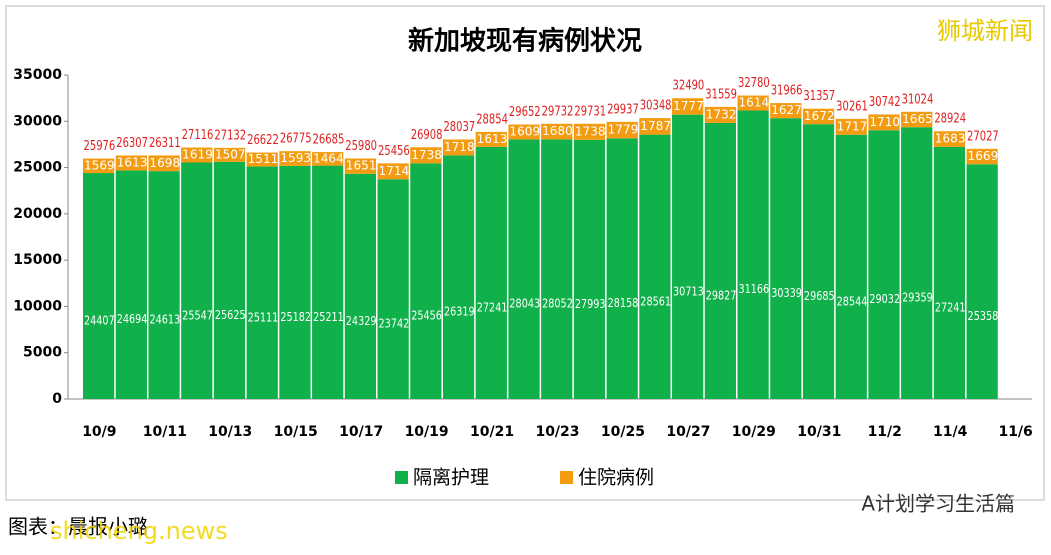  I want to click on source: A计划学习生活篇, so click(938, 504).